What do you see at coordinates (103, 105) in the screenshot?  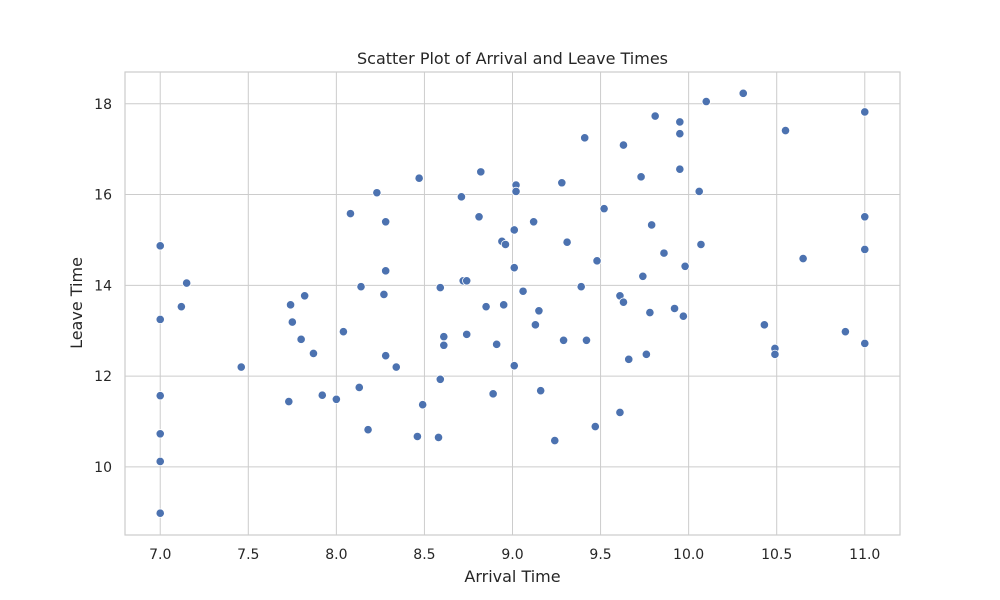 I see `y-tick-label: 18` at bounding box center [103, 105].